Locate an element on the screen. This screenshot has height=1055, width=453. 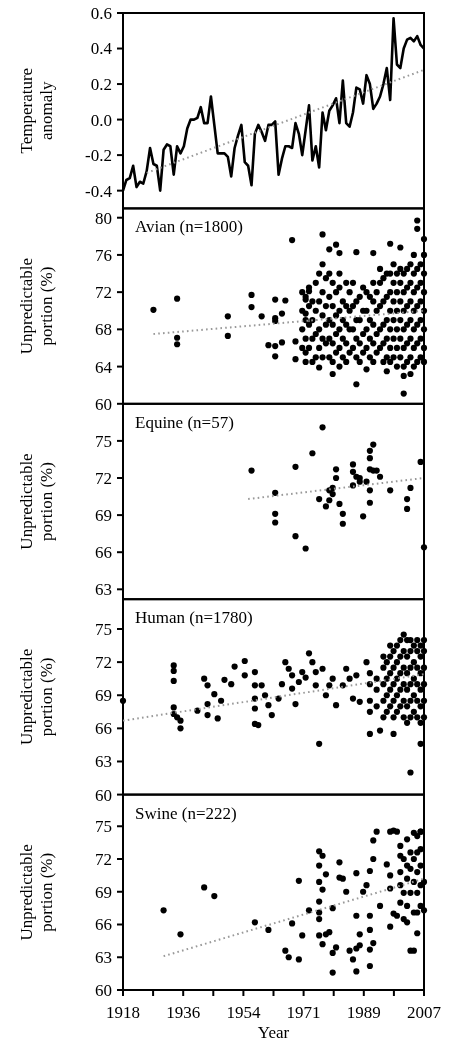
y-tick-label: 0.0 is located at coordinates (101, 120).